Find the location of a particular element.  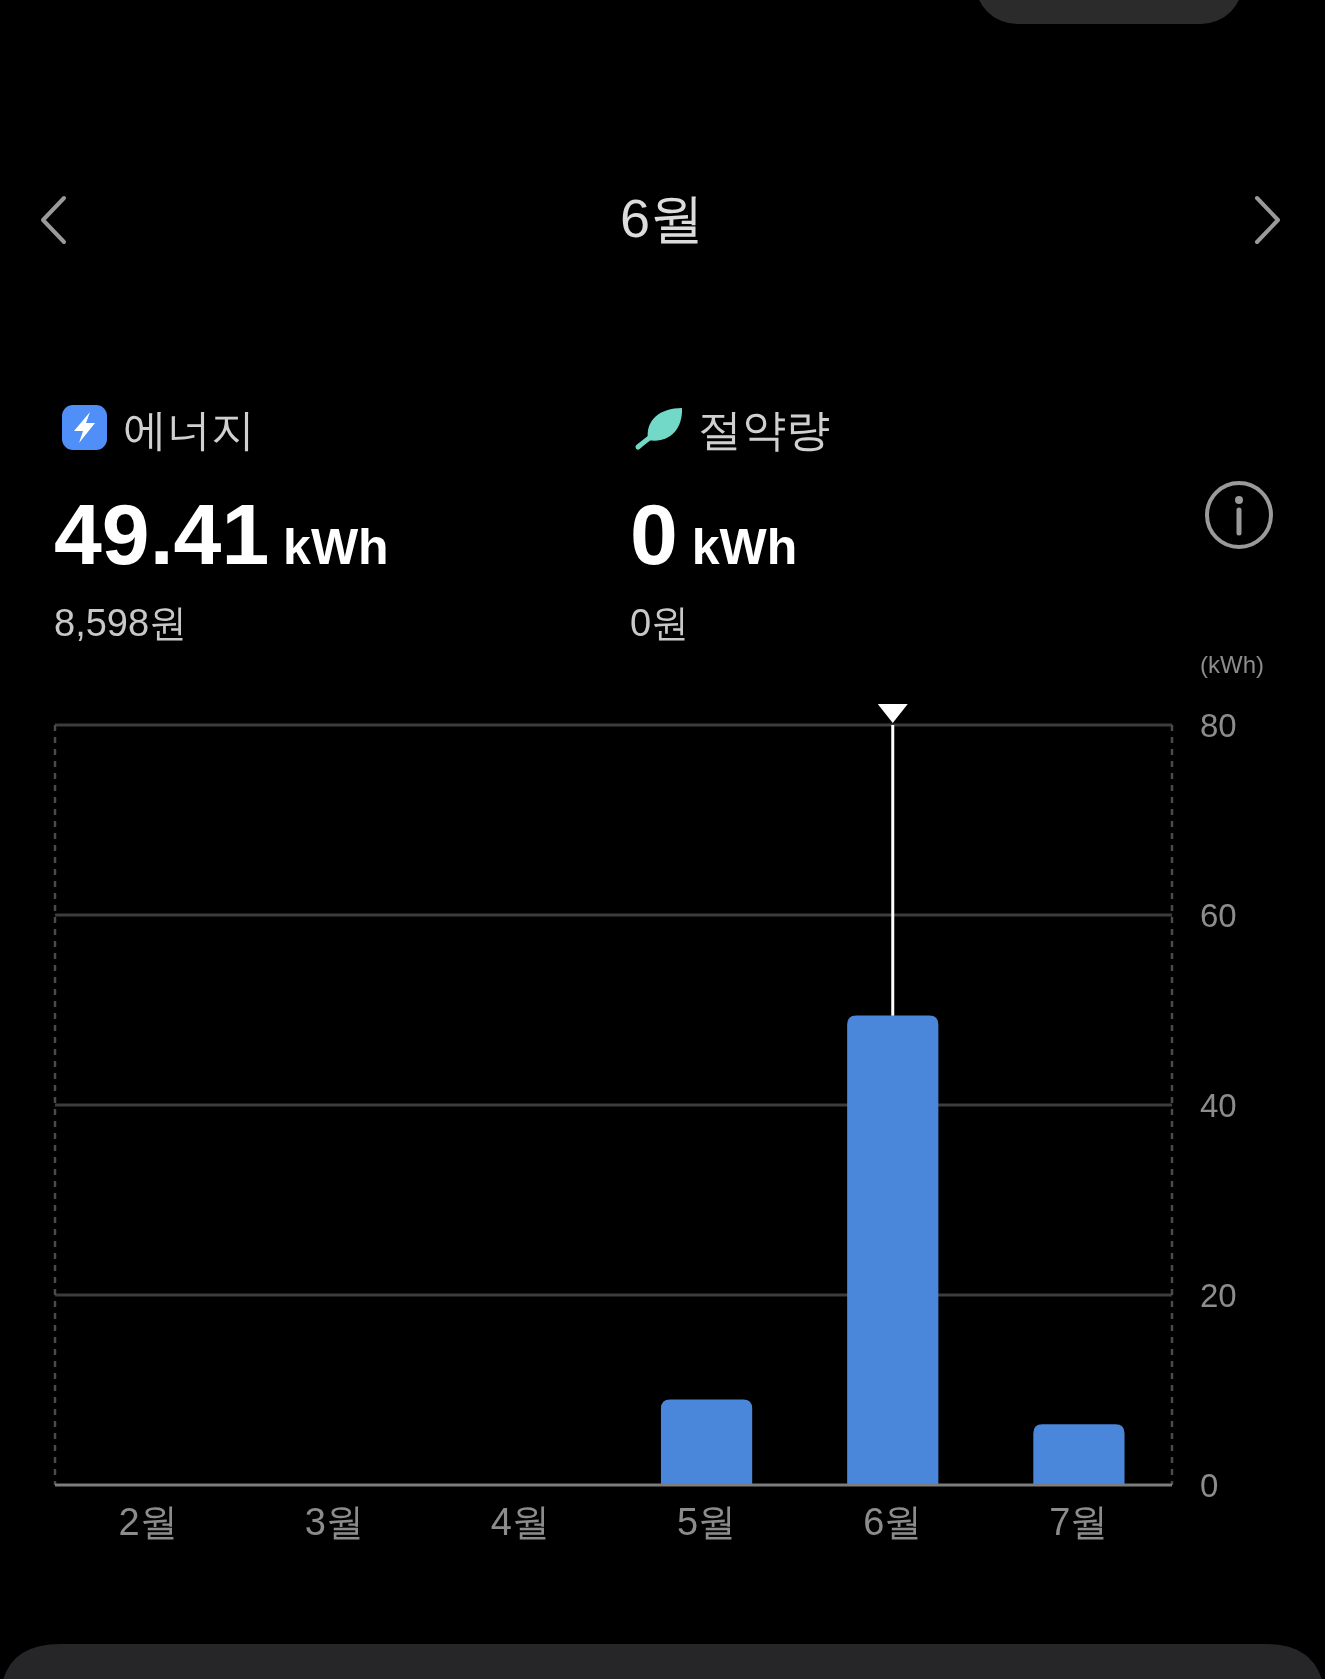

text: 0원 is located at coordinates (660, 623).